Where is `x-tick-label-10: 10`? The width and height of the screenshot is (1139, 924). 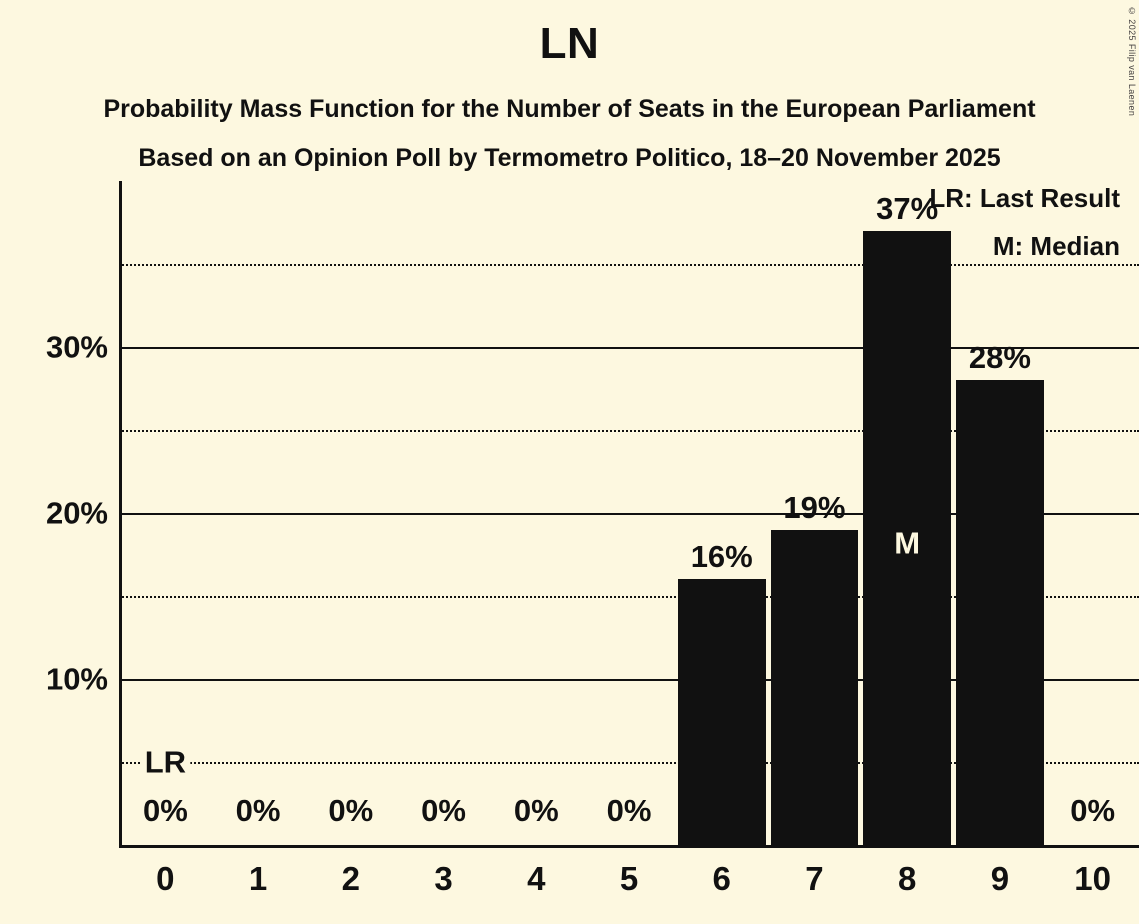 x-tick-label-10: 10 is located at coordinates (1092, 878).